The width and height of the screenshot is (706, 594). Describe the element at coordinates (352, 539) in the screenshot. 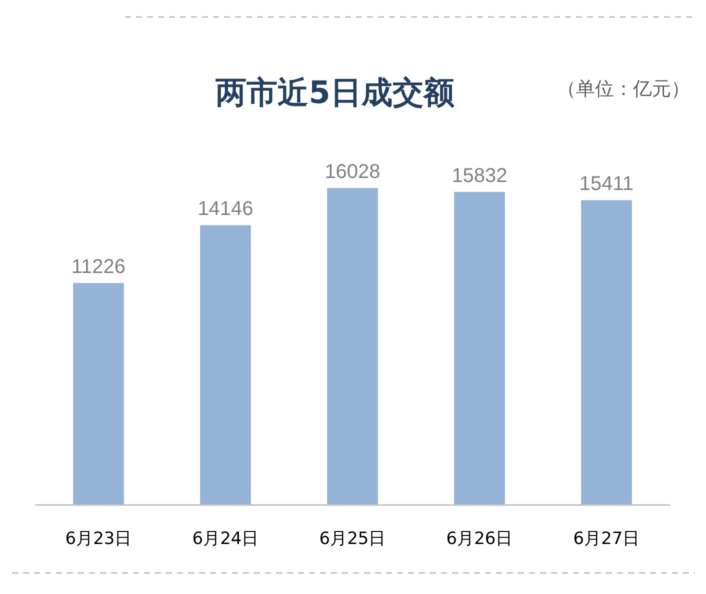

I see `x-tick-label: 6月25日` at that location.